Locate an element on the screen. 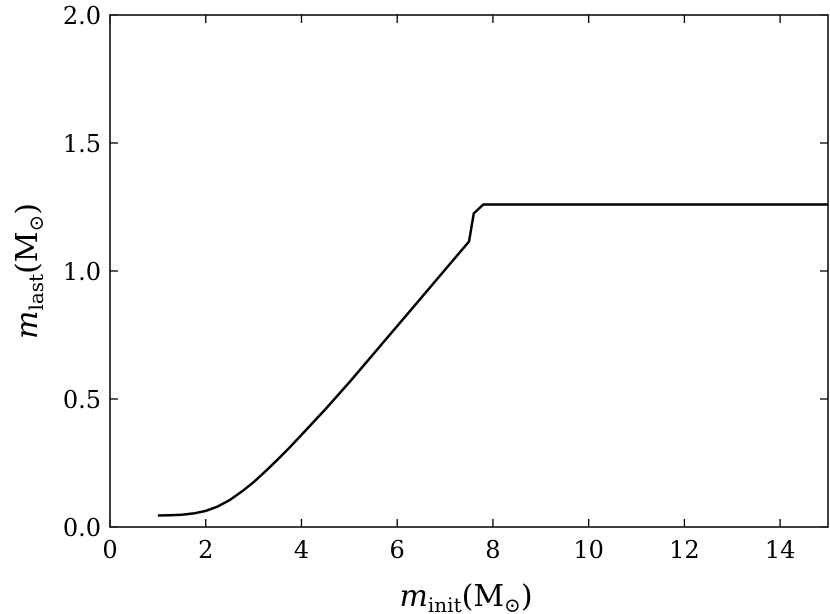 The height and width of the screenshot is (614, 830). y-tick-label: 0.0 is located at coordinates (82, 528).